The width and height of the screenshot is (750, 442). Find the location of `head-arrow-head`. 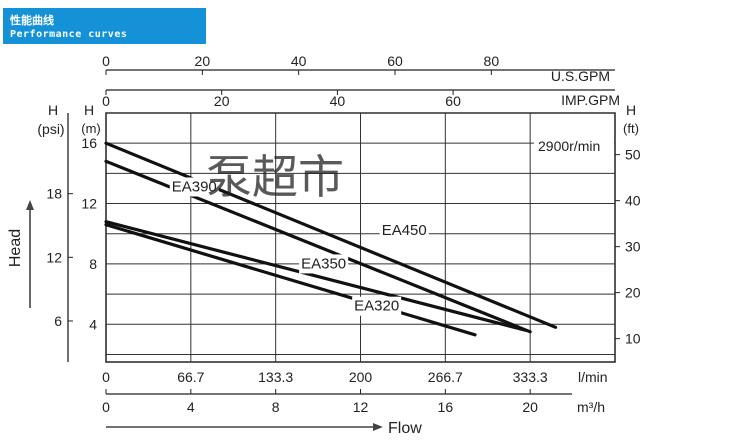

head-arrow-head is located at coordinates (30, 205).